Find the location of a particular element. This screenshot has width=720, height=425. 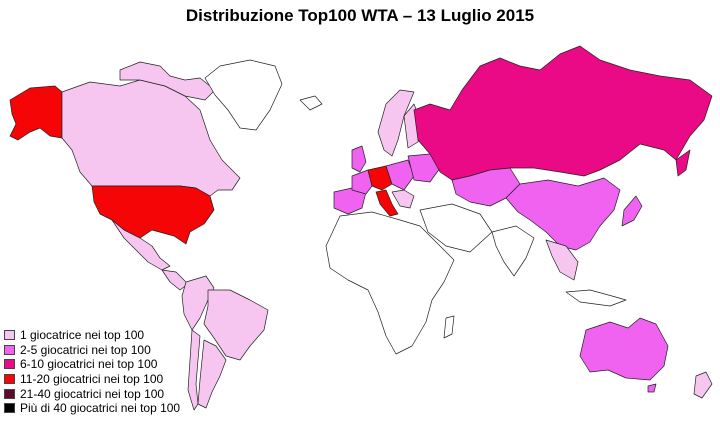

region-middle-east is located at coordinates (456, 228).